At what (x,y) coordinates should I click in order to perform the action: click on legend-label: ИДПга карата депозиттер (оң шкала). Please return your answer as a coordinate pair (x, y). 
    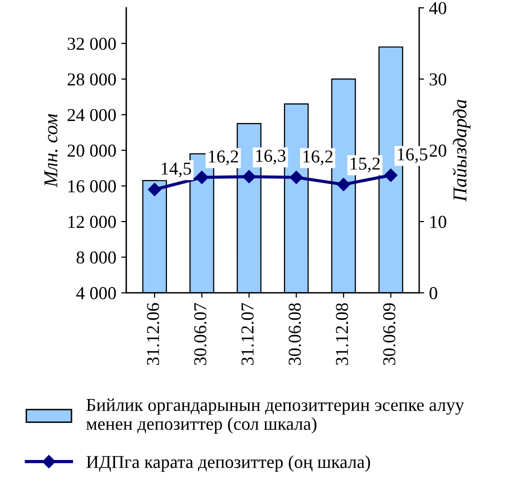
    Looking at the image, I should click on (228, 463).